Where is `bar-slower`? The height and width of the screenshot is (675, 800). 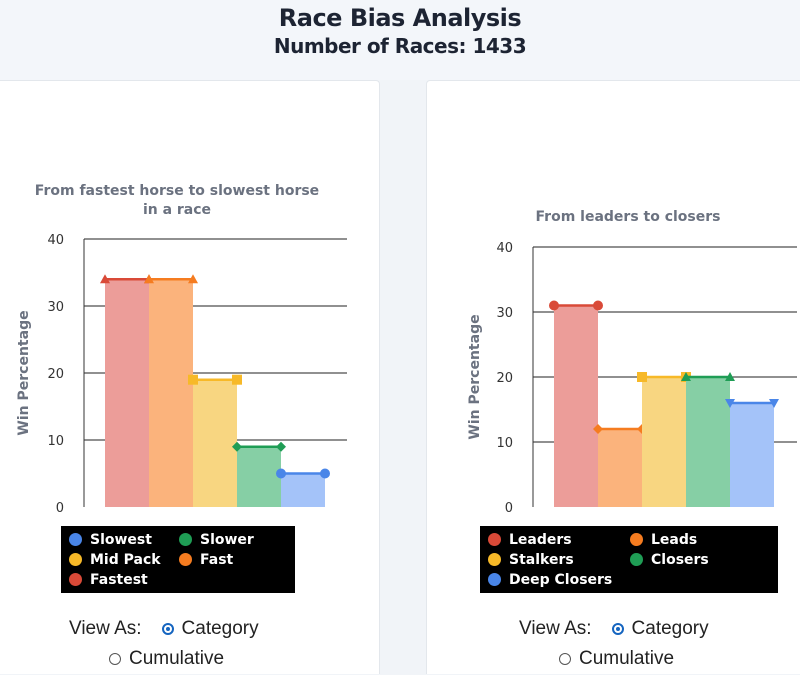 bar-slower is located at coordinates (259, 476).